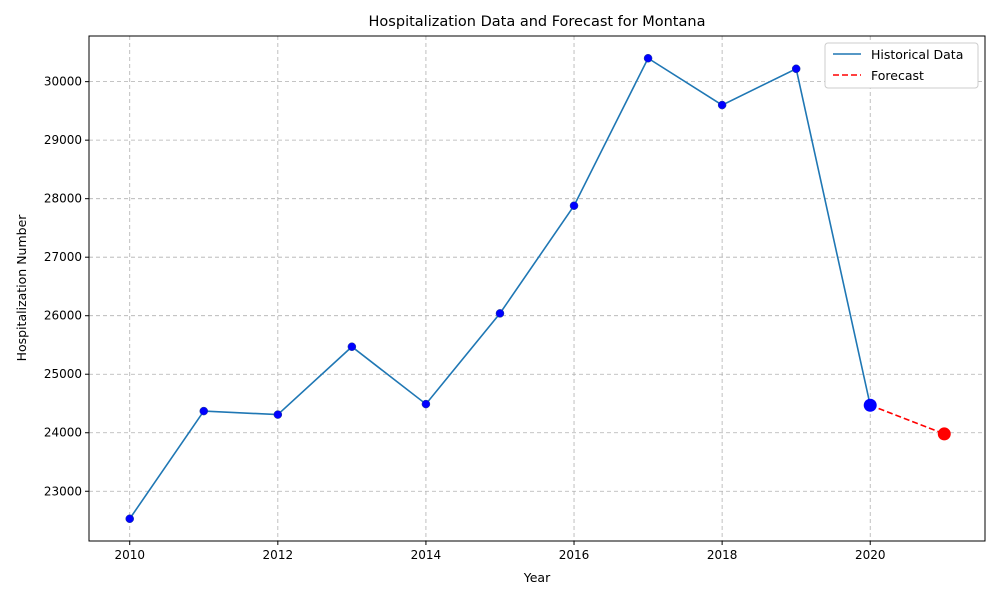 This screenshot has width=1000, height=600. Describe the element at coordinates (63, 257) in the screenshot. I see `y-tick-label: 27000` at that location.